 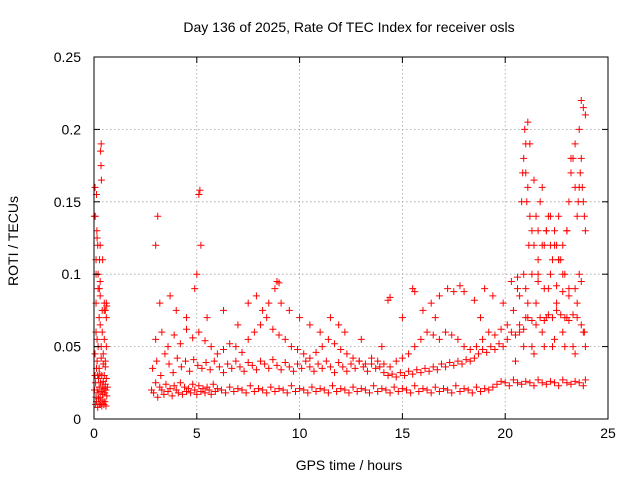 What do you see at coordinates (403, 433) in the screenshot?
I see `x-tick-label: 15` at bounding box center [403, 433].